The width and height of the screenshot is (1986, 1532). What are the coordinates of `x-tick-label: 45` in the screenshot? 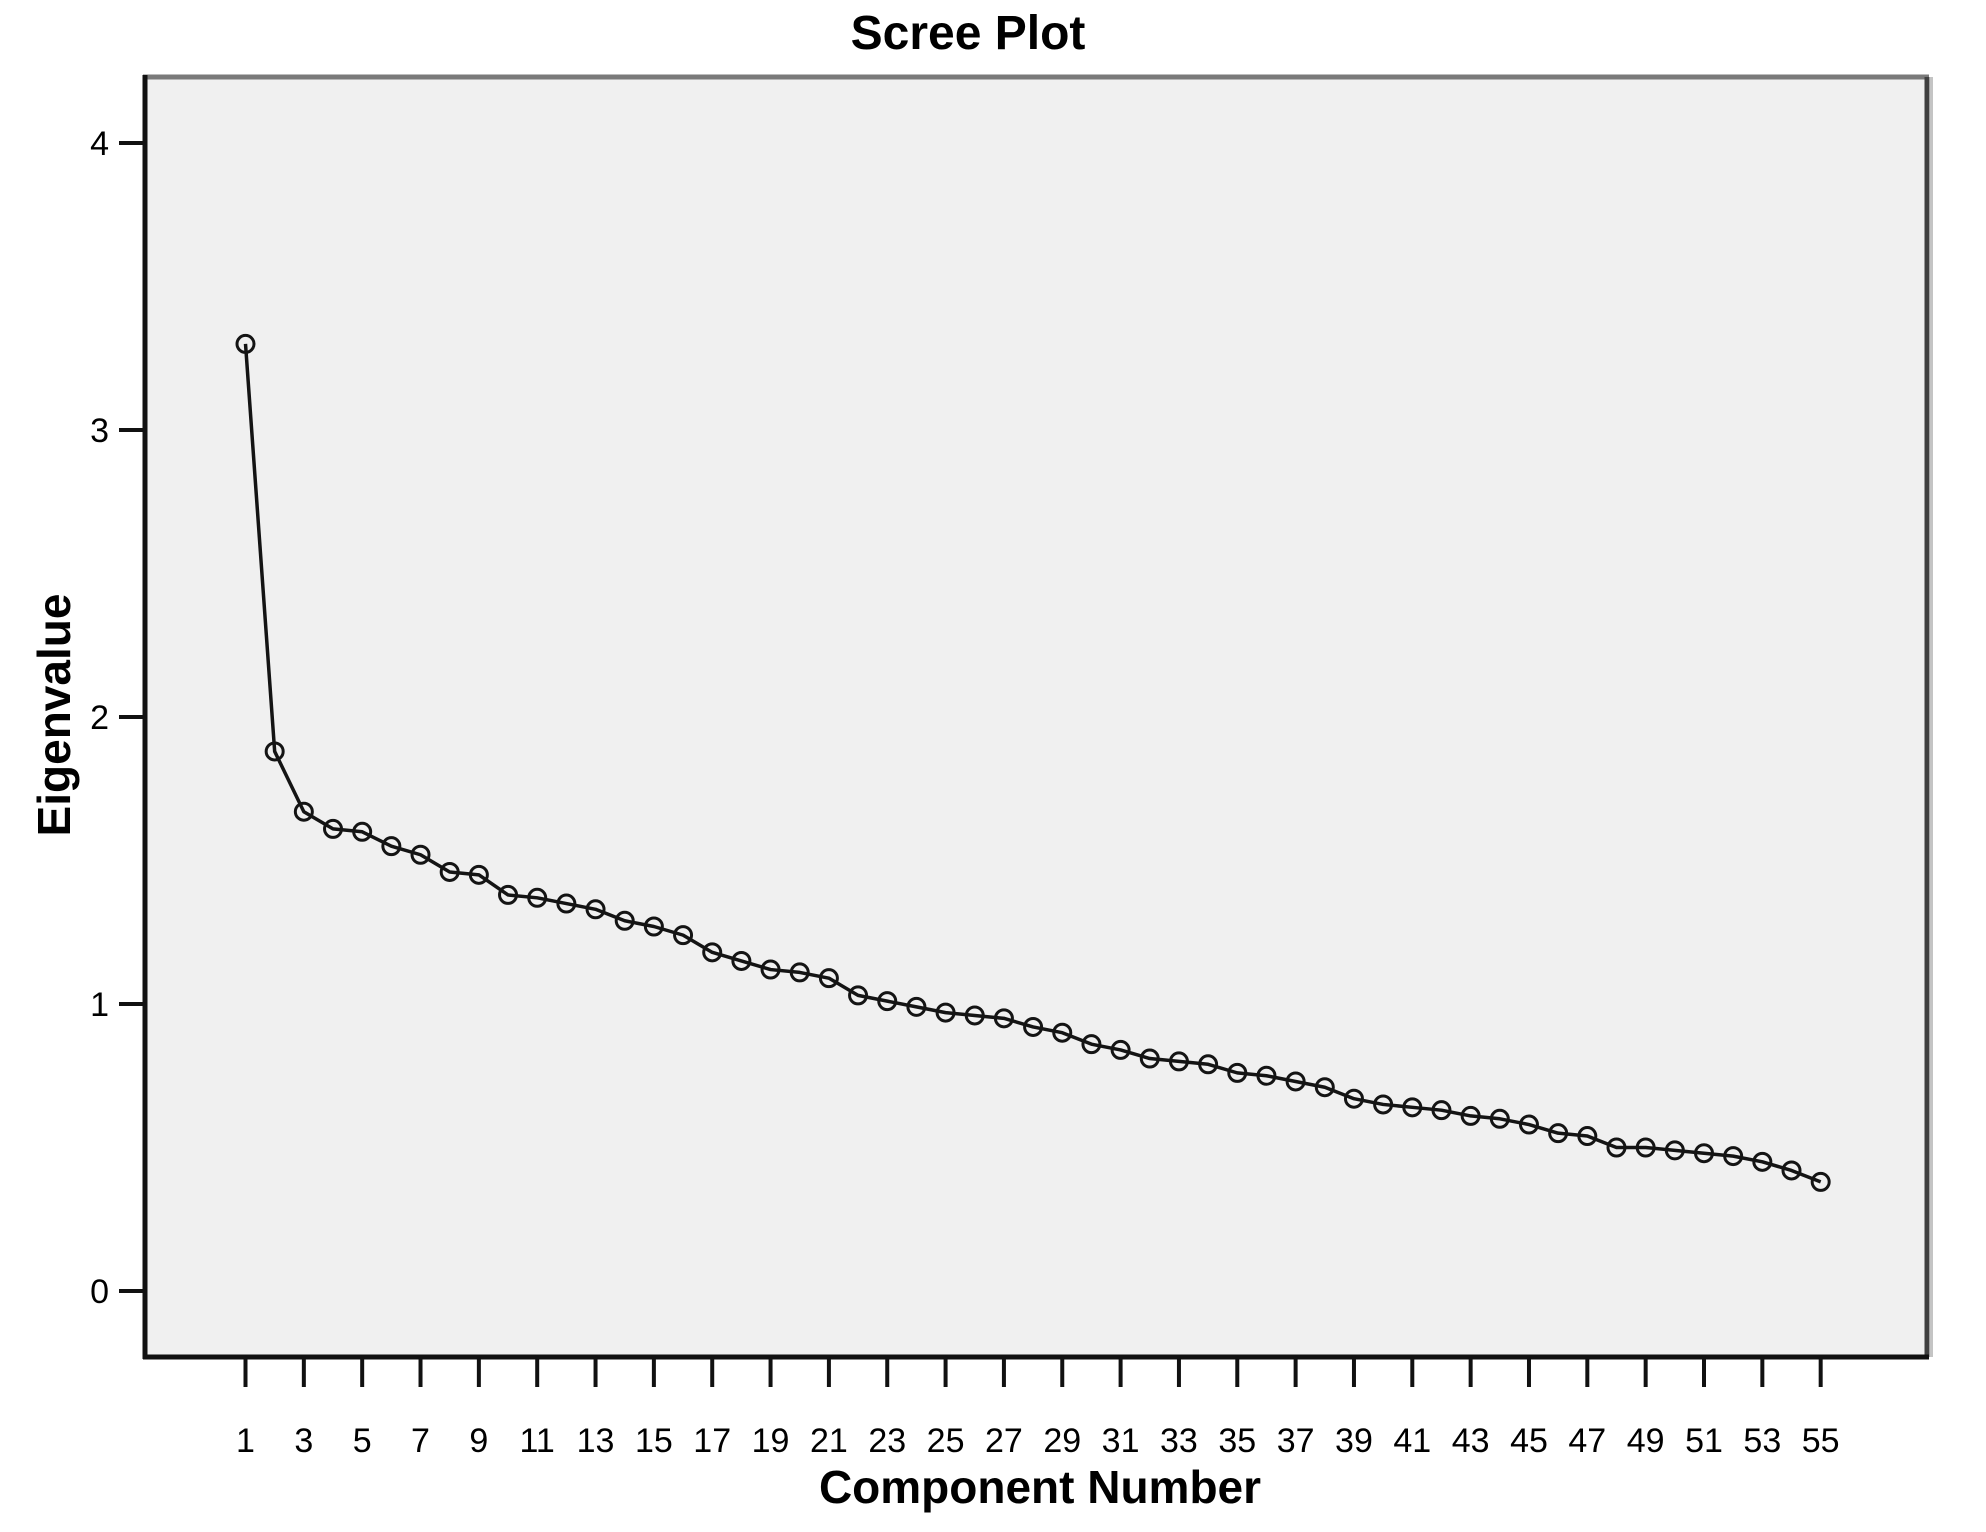 It's located at (1529, 1441).